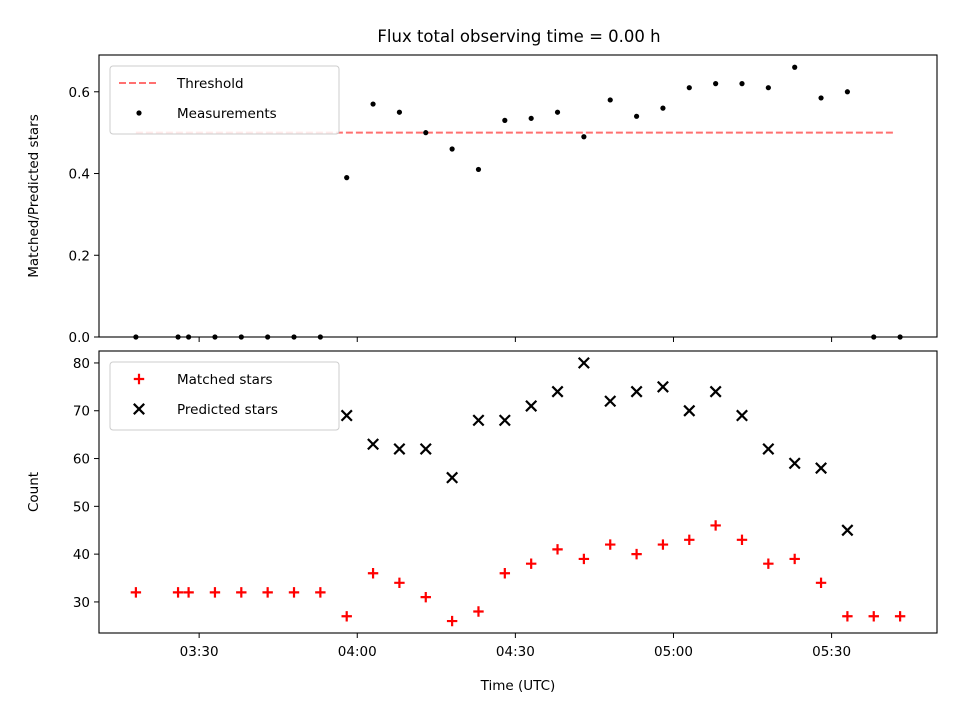  What do you see at coordinates (79, 93) in the screenshot?
I see `y-tick-label: 0.6` at bounding box center [79, 93].